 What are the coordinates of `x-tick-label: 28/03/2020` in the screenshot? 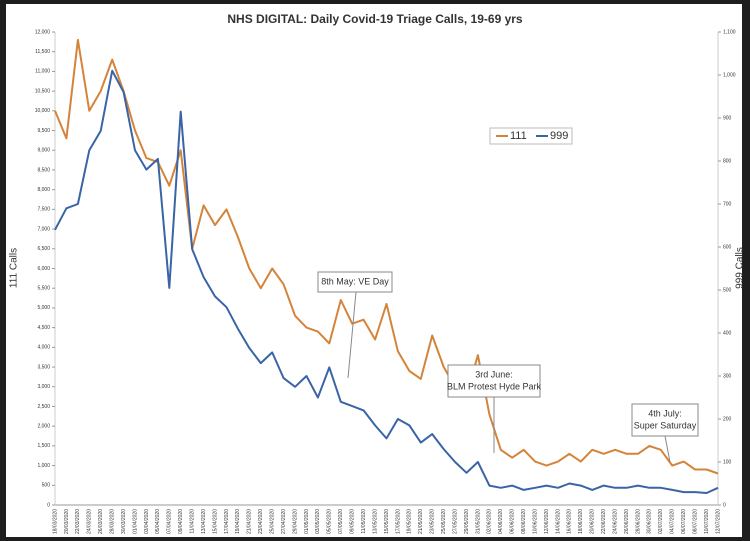 It's located at (112, 521).